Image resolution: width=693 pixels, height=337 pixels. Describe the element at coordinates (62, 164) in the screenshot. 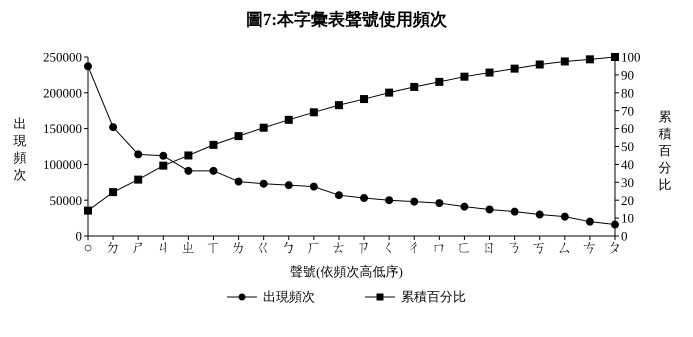

I see `y-tick-label: 100000` at that location.